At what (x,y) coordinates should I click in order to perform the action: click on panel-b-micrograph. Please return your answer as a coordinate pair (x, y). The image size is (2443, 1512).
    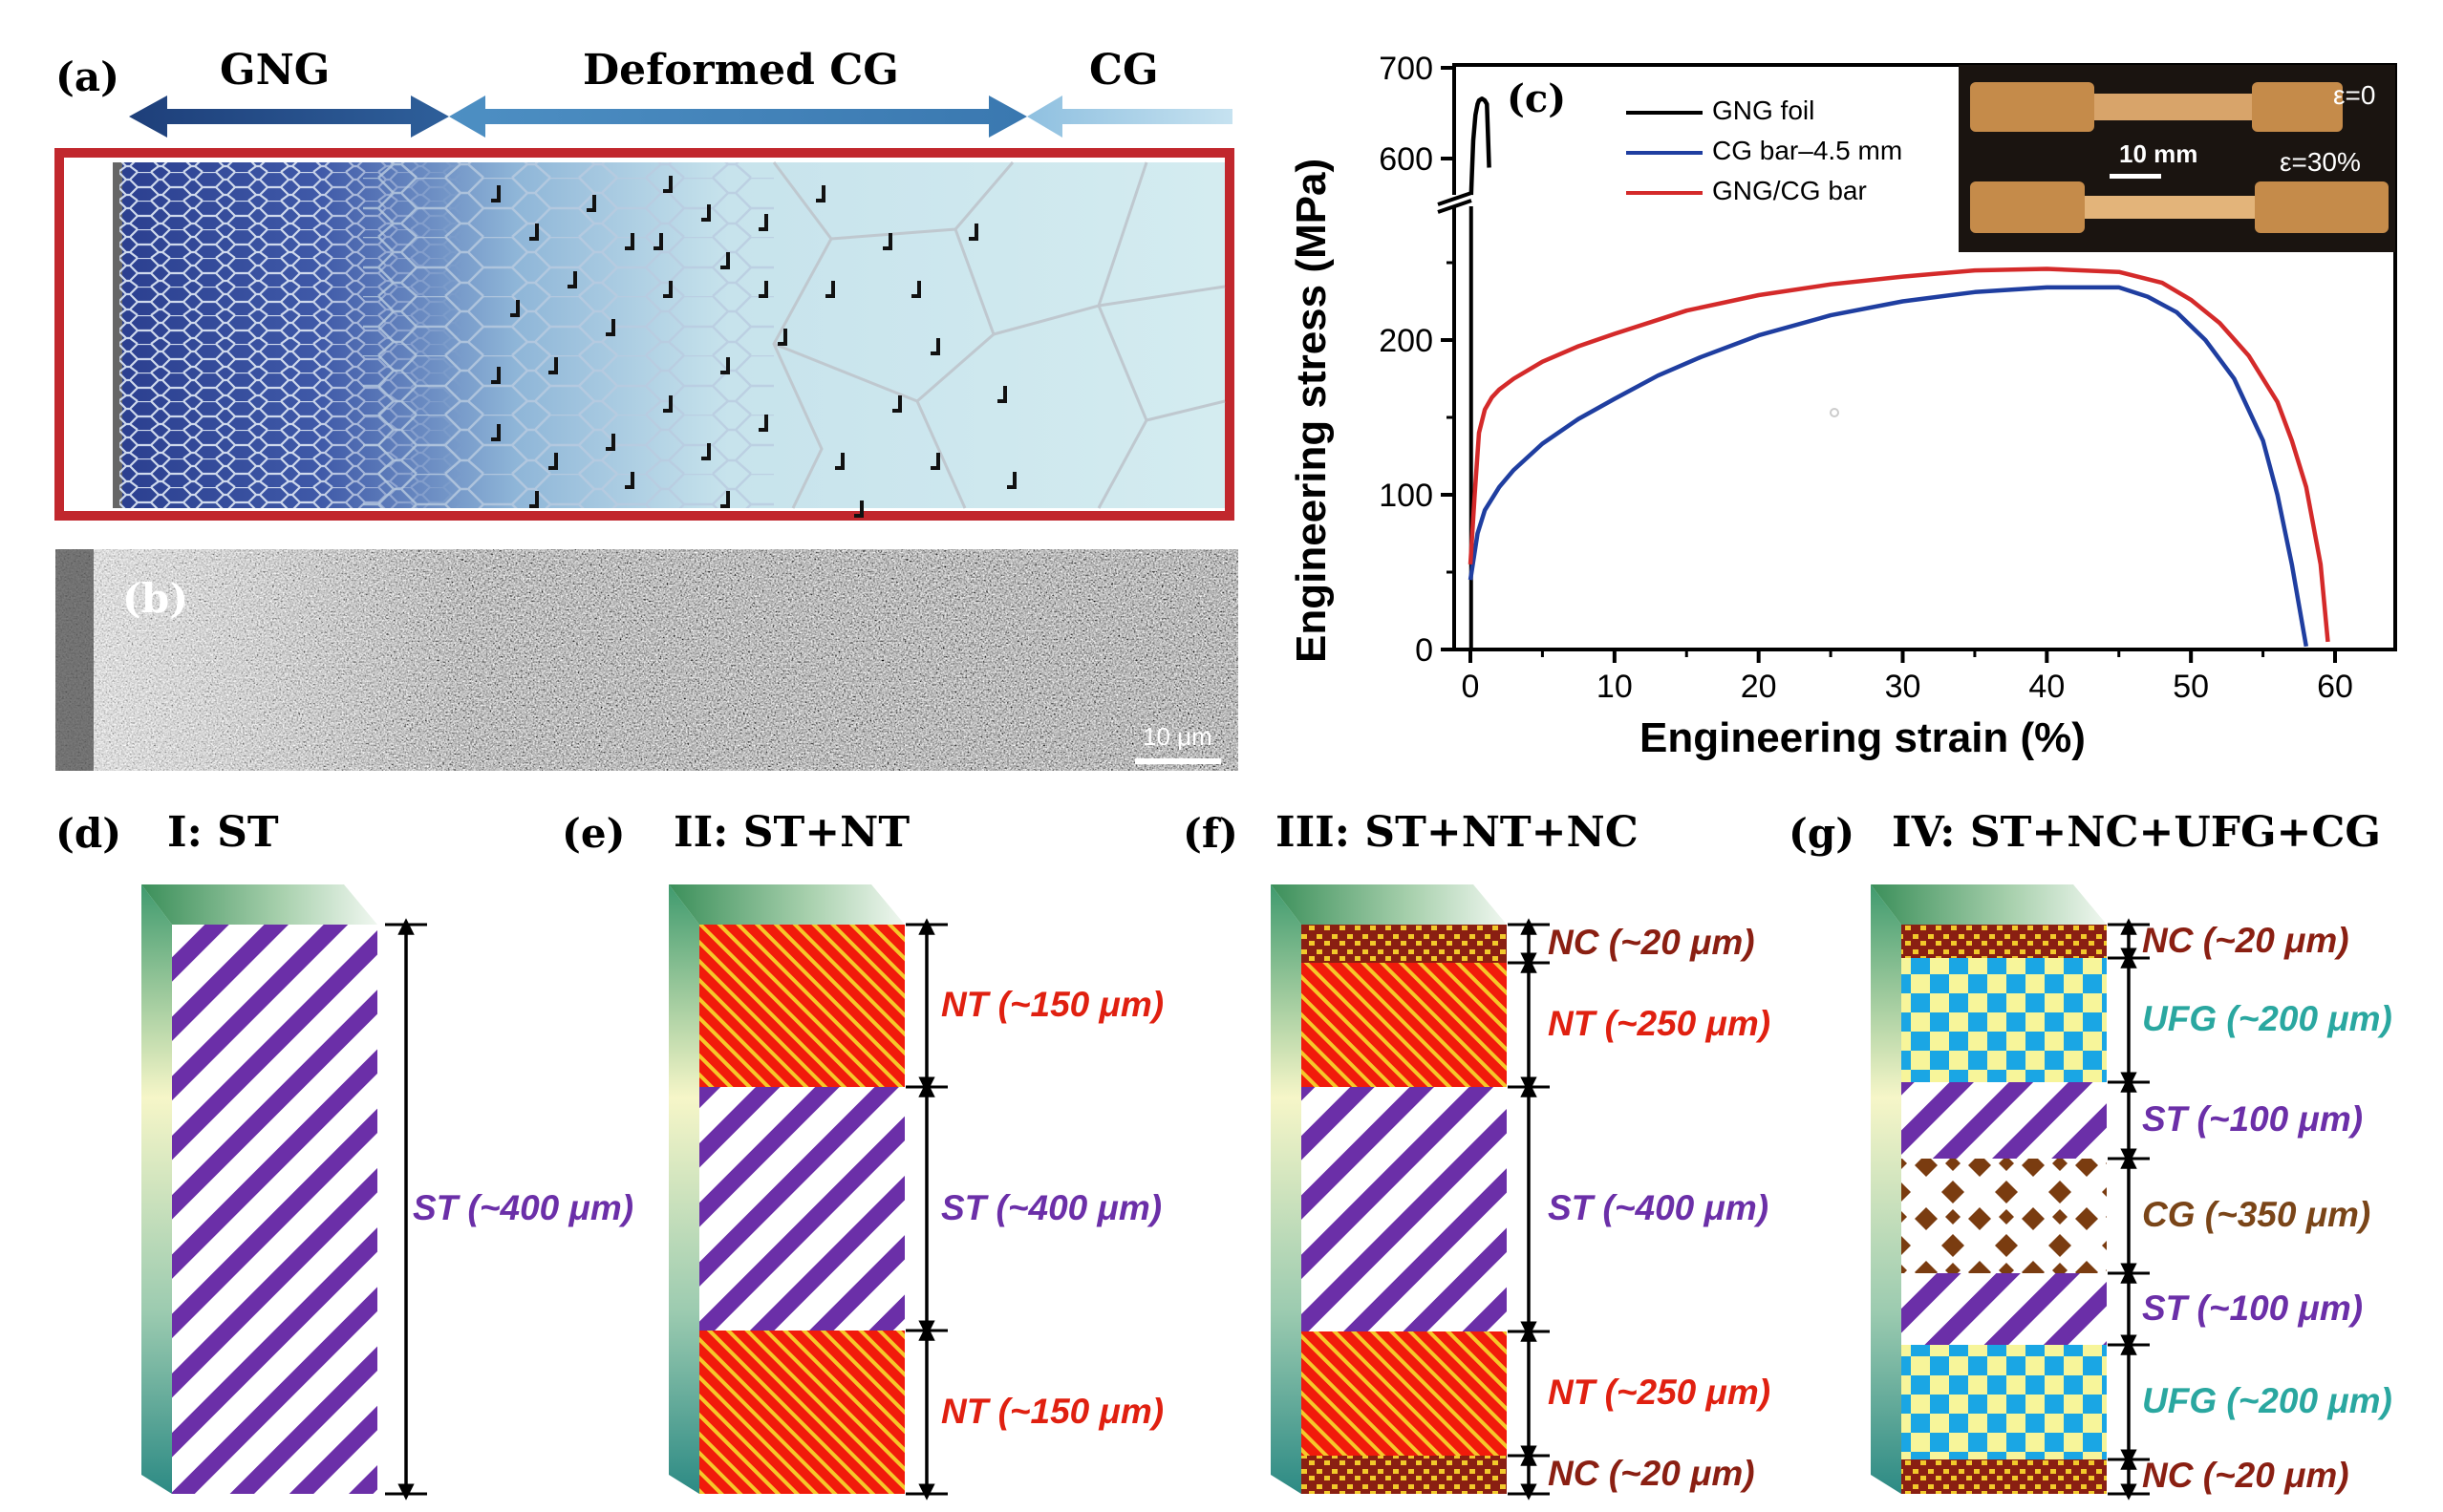
    Looking at the image, I should click on (646, 660).